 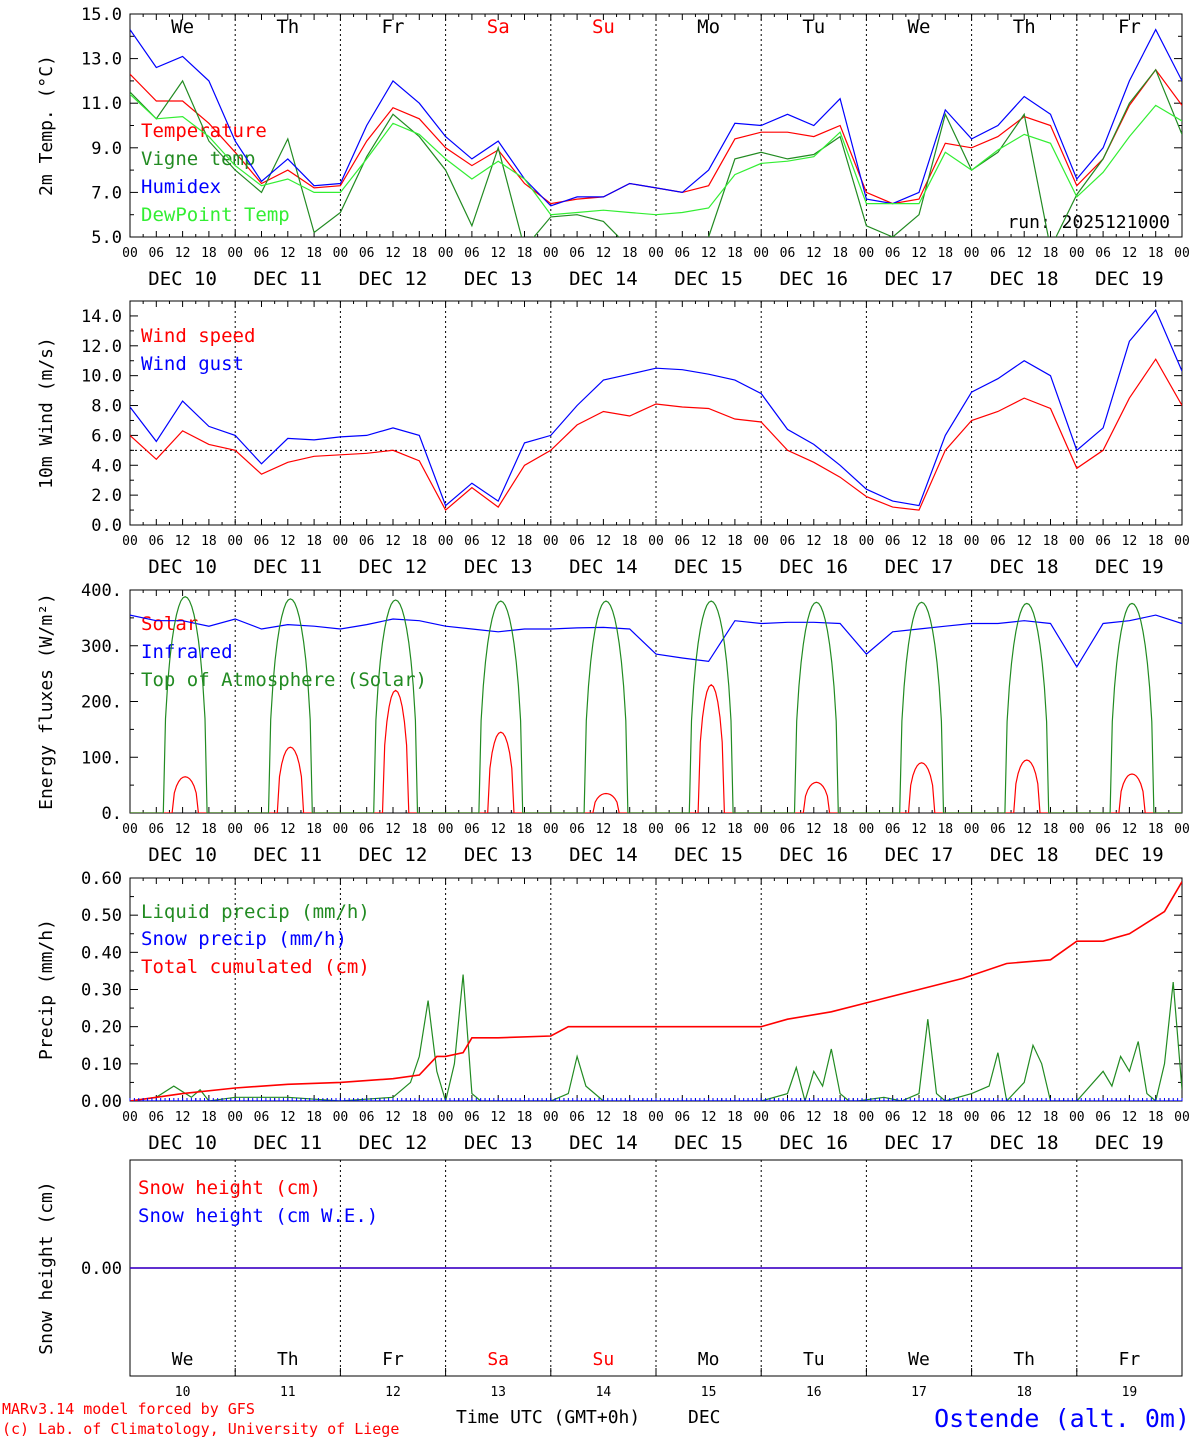 What do you see at coordinates (46, 125) in the screenshot?
I see `y-axis-label: 2m Temp. (°C)` at bounding box center [46, 125].